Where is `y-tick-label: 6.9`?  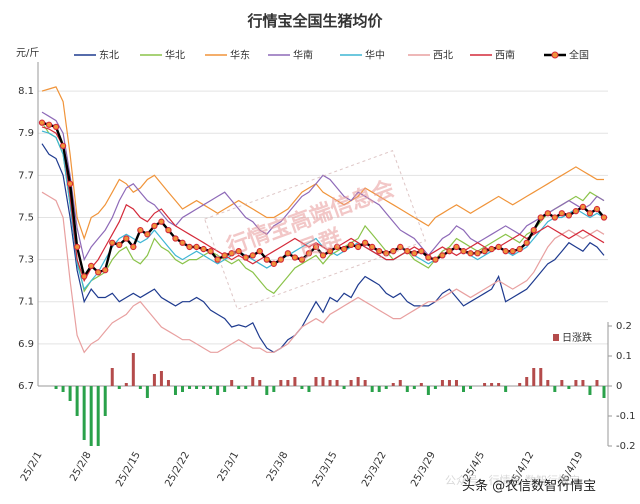 y-tick-label: 6.9 is located at coordinates (26, 344).